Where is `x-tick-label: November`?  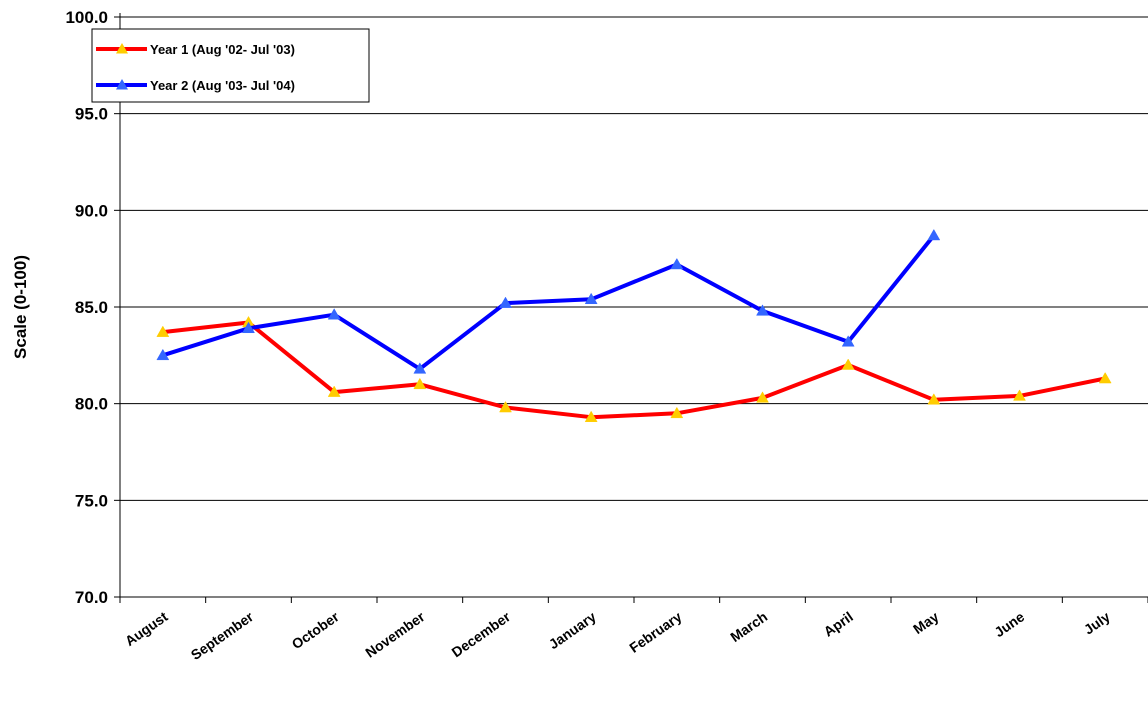 x-tick-label: November is located at coordinates (395, 634).